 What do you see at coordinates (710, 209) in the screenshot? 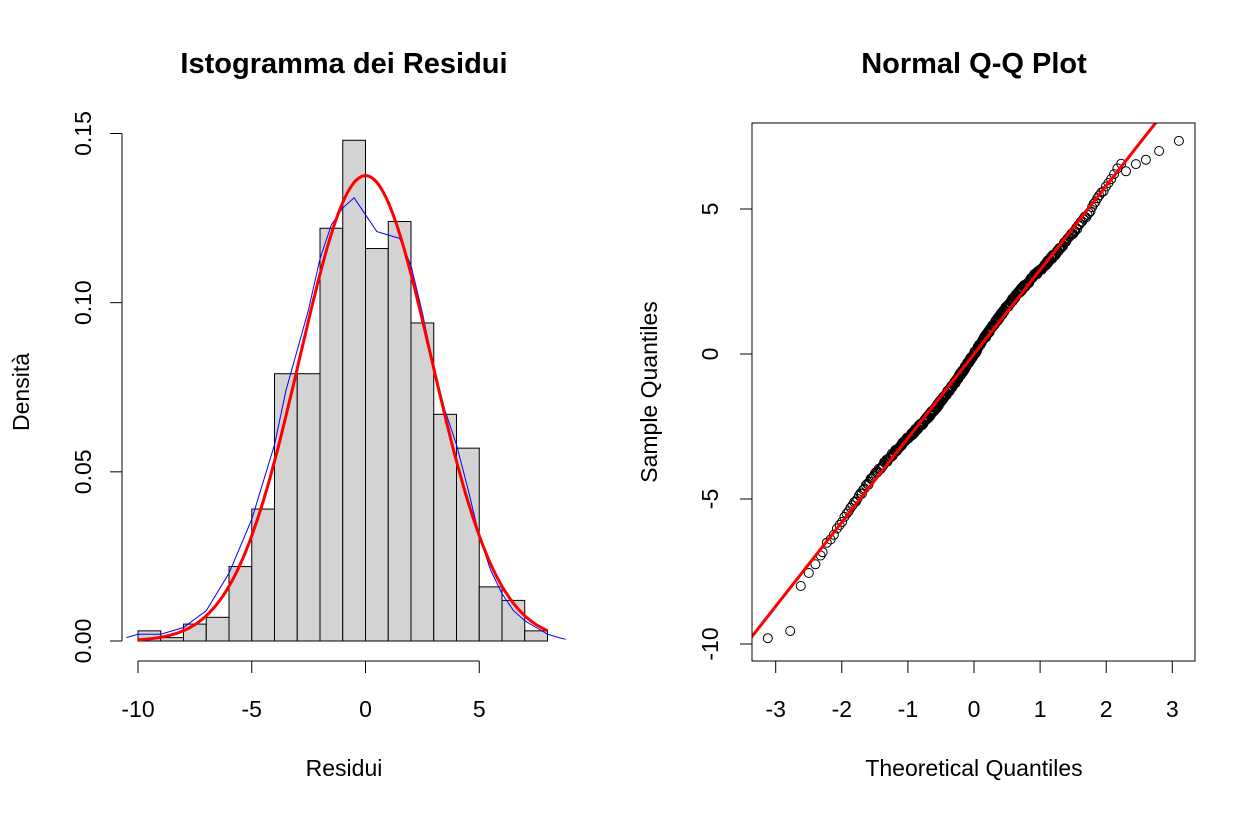
I see `y-tick-label: 5` at bounding box center [710, 209].